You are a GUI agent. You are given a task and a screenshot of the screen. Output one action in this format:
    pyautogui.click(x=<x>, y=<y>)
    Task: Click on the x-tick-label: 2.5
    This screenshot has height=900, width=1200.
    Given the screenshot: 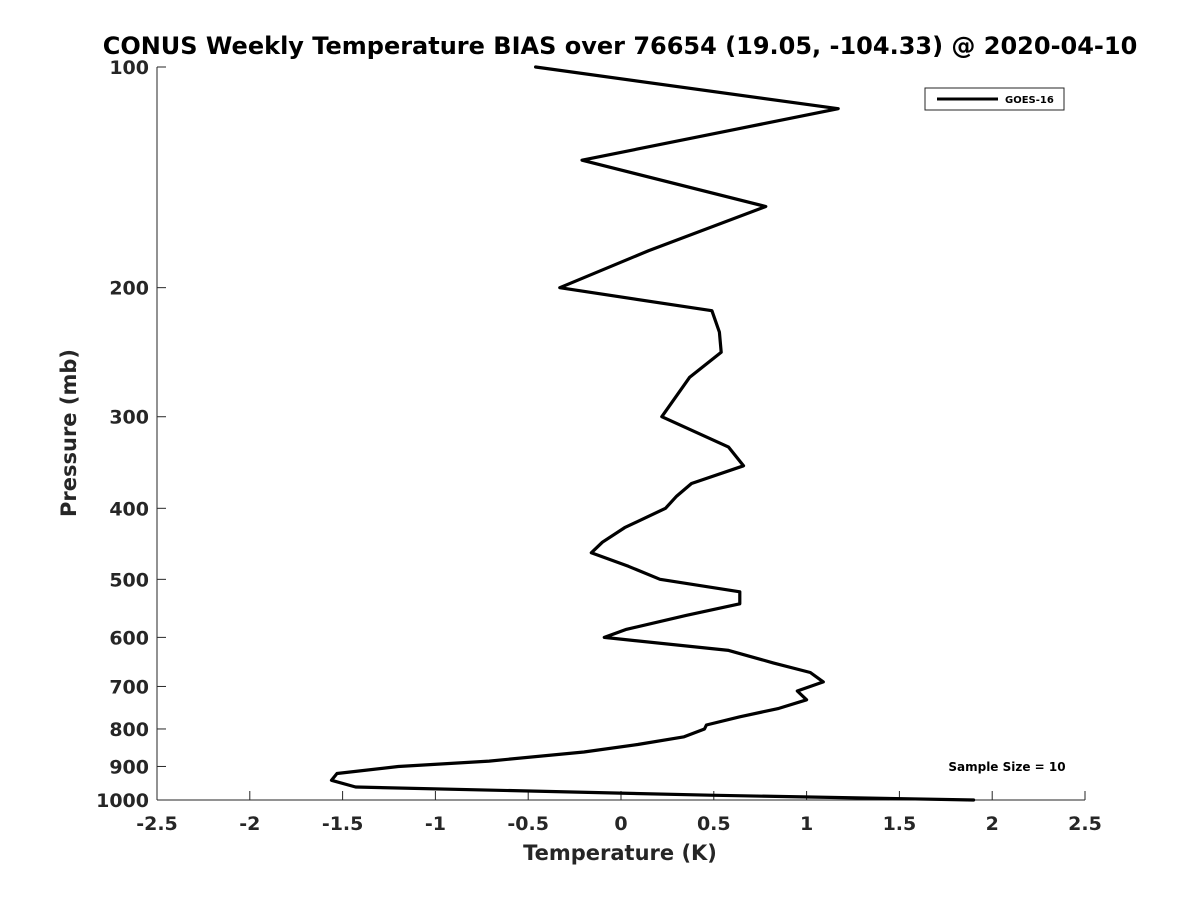 What is the action you would take?
    pyautogui.click(x=1085, y=824)
    